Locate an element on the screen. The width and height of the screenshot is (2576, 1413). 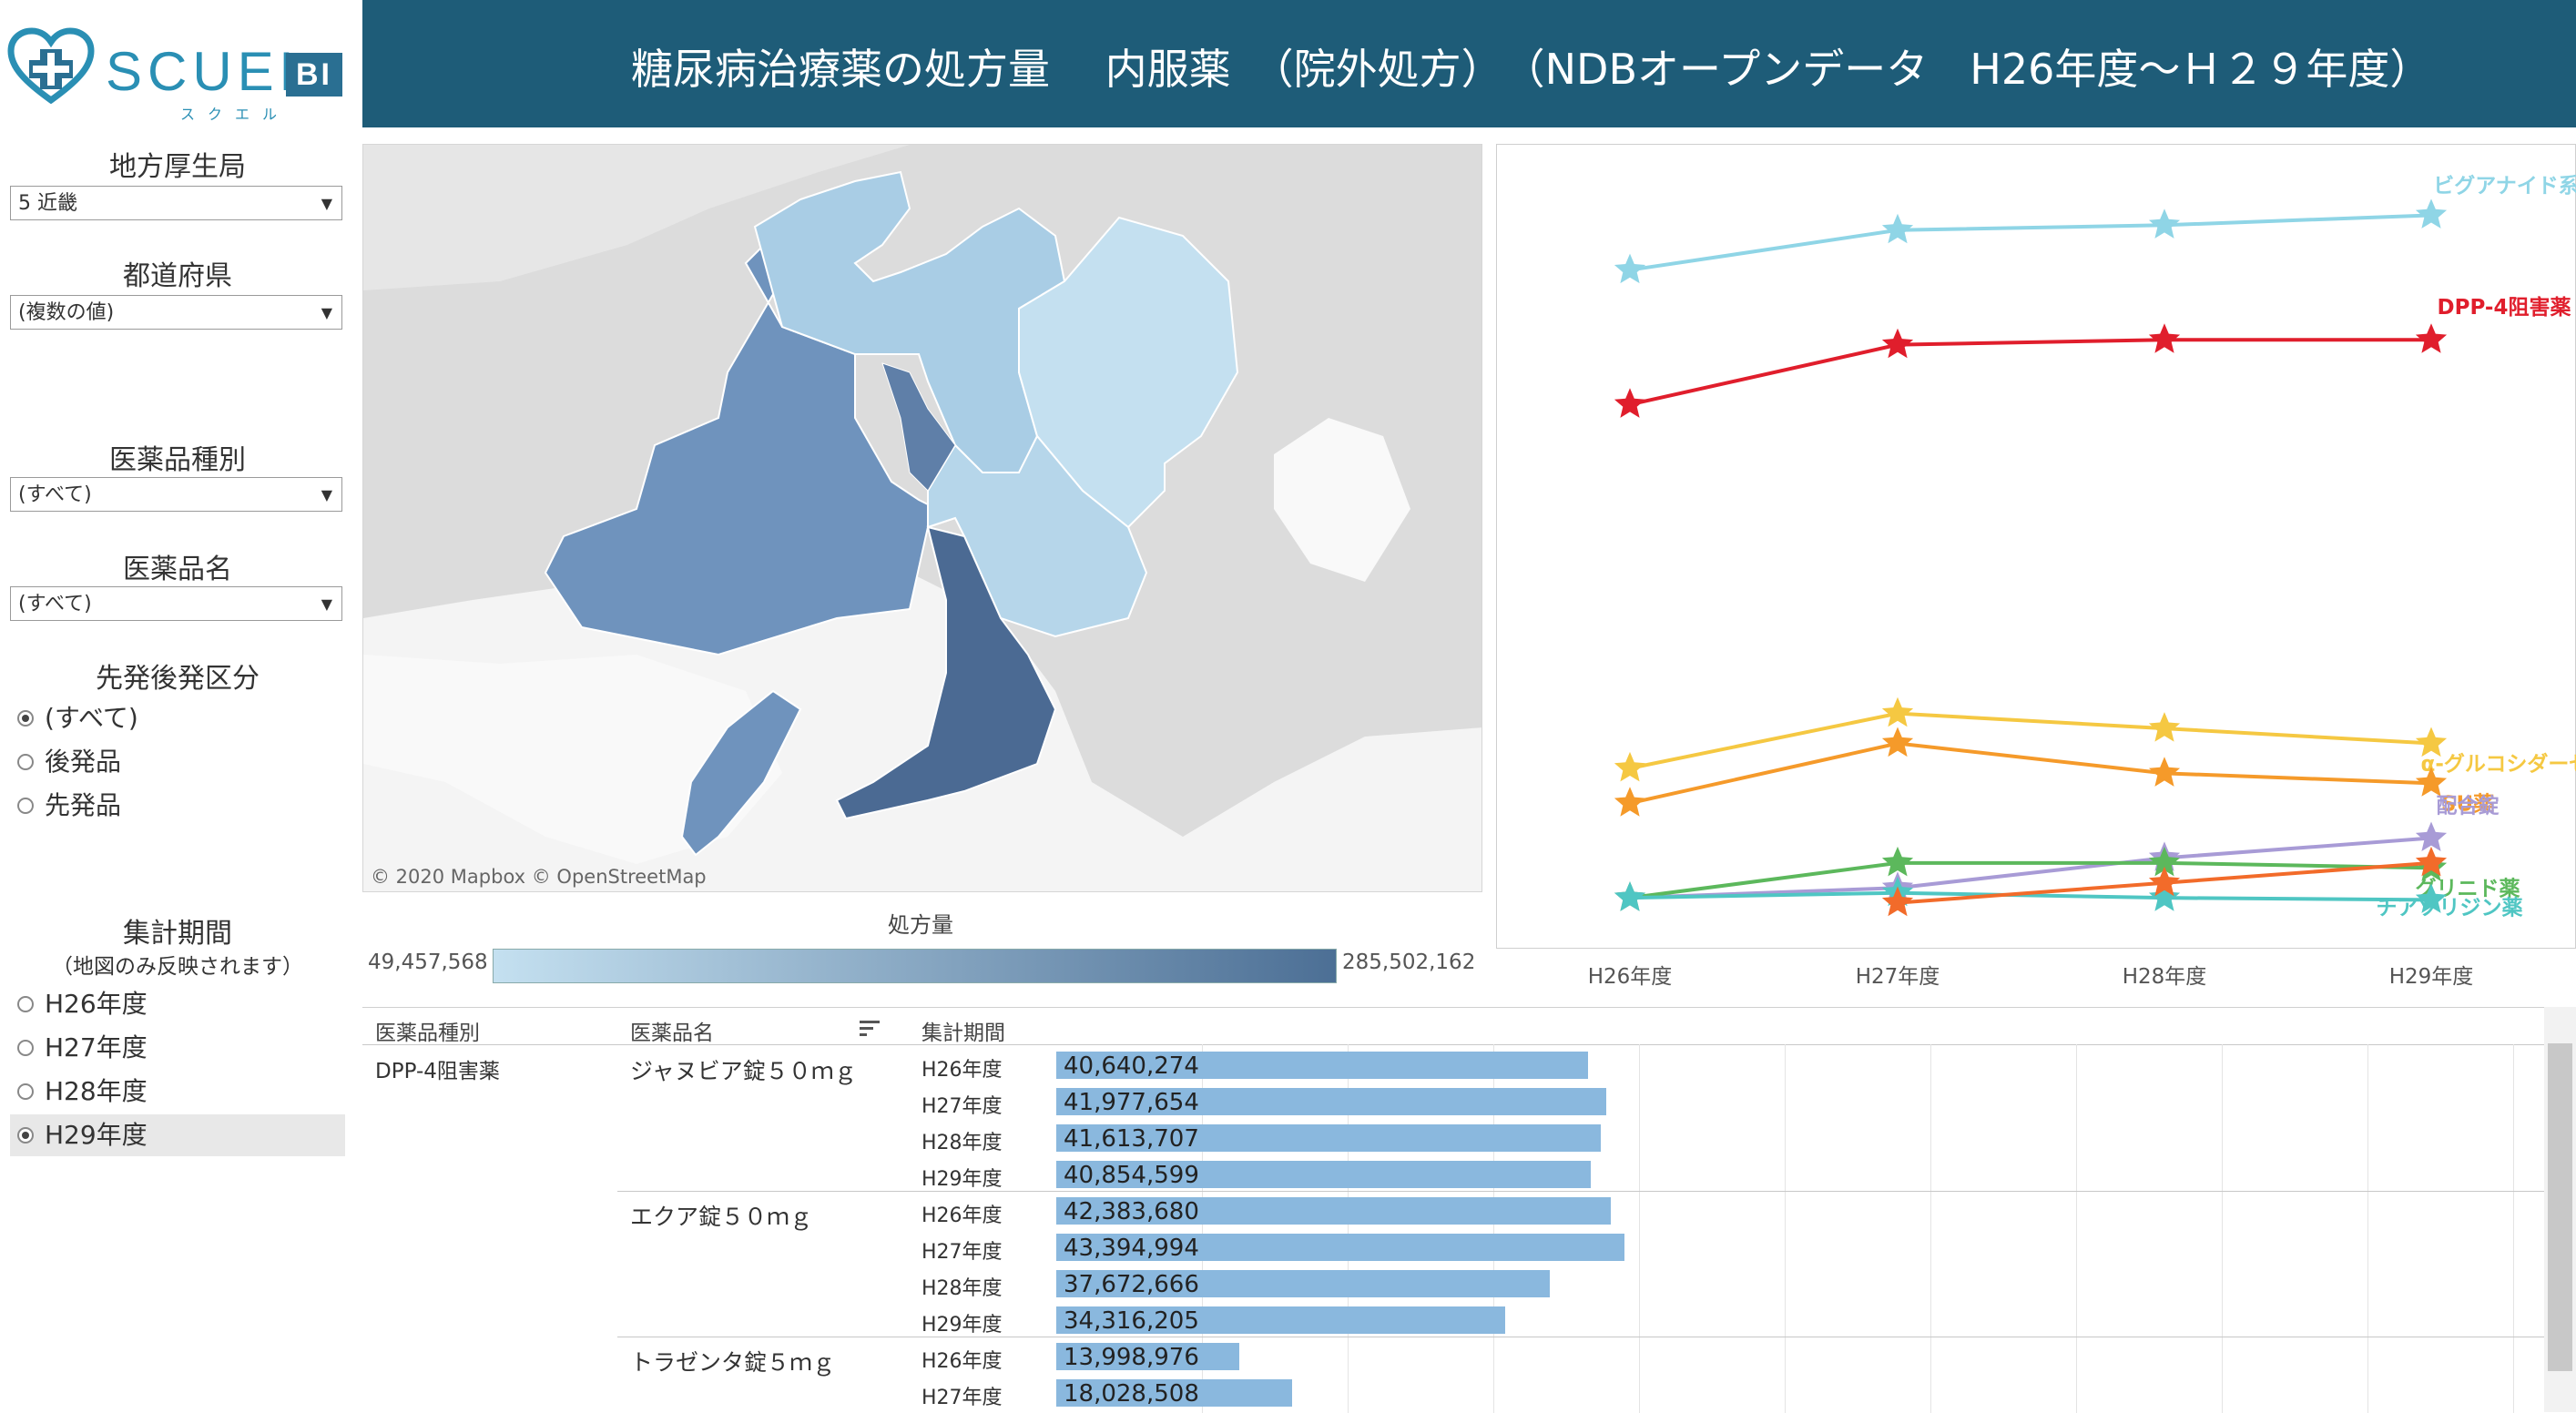
map-attribution: © 2020 Mapbox © OpenStreetMap is located at coordinates (539, 877).